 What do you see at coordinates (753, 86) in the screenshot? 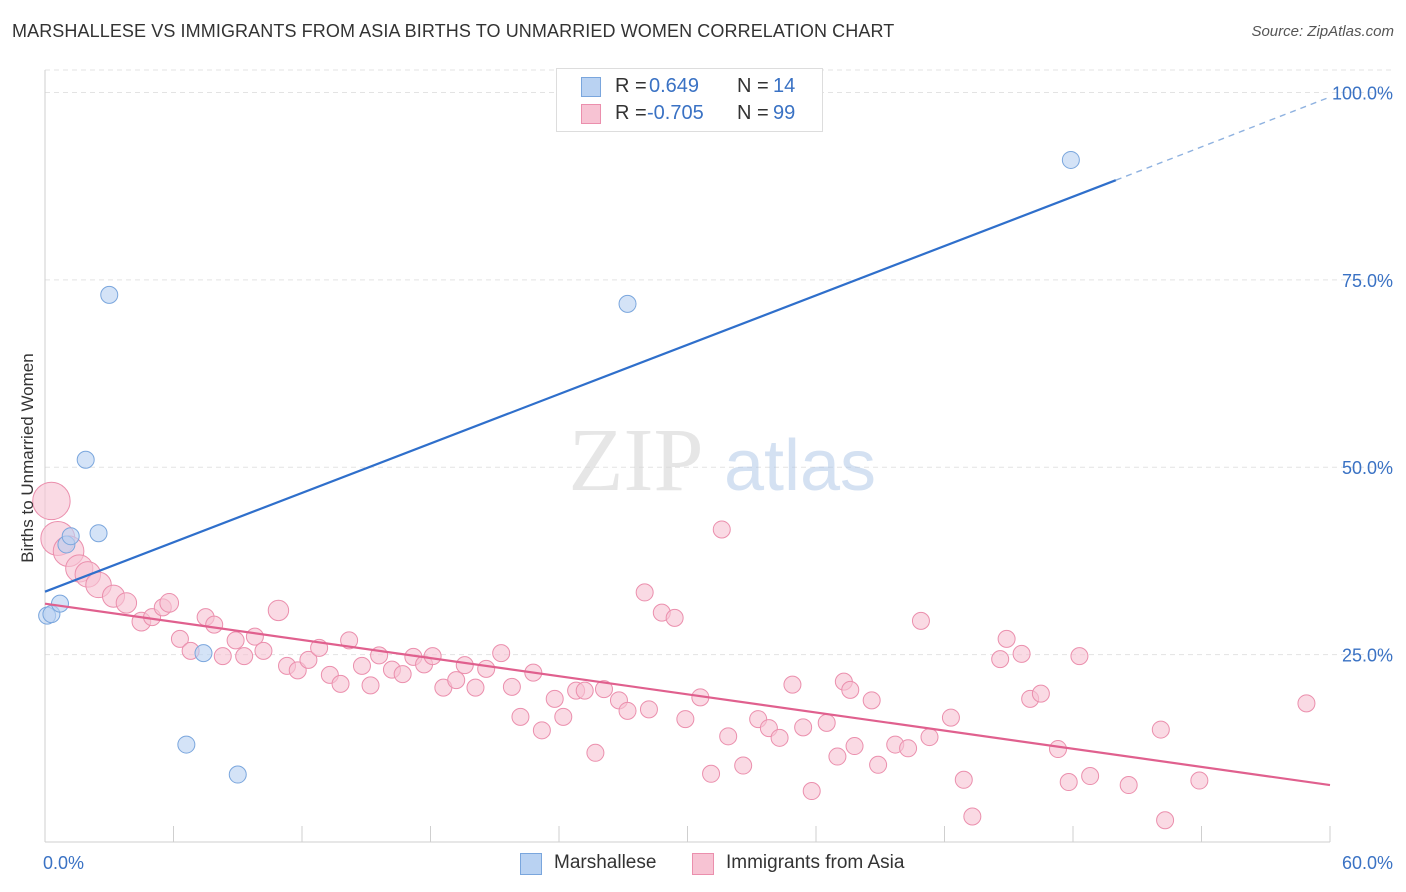
I see `legend-n-label: N =` at bounding box center [753, 86].